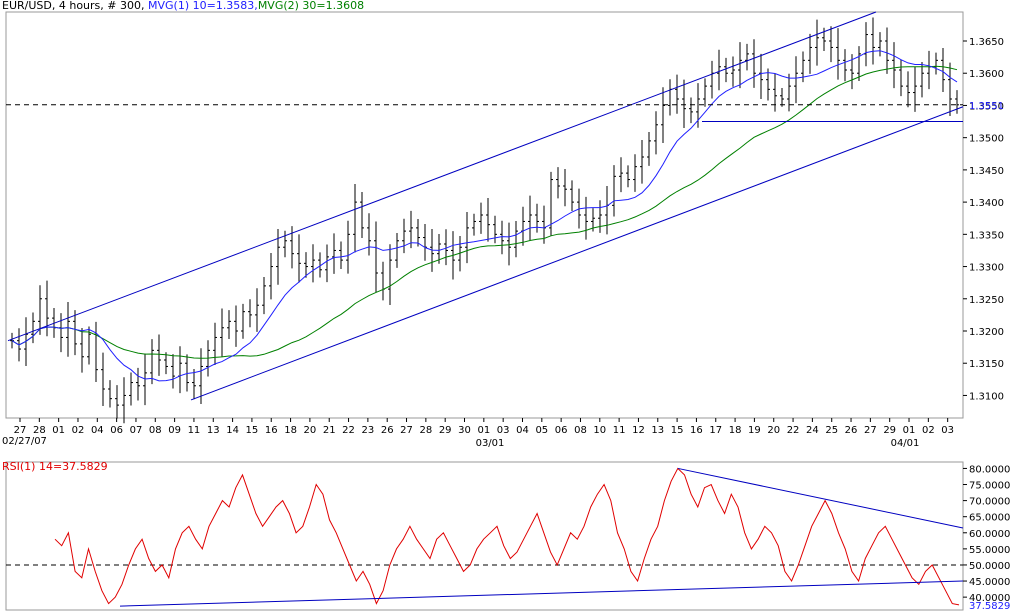 This screenshot has width=1018, height=612. I want to click on price-x-tick-label: 25, so click(831, 430).